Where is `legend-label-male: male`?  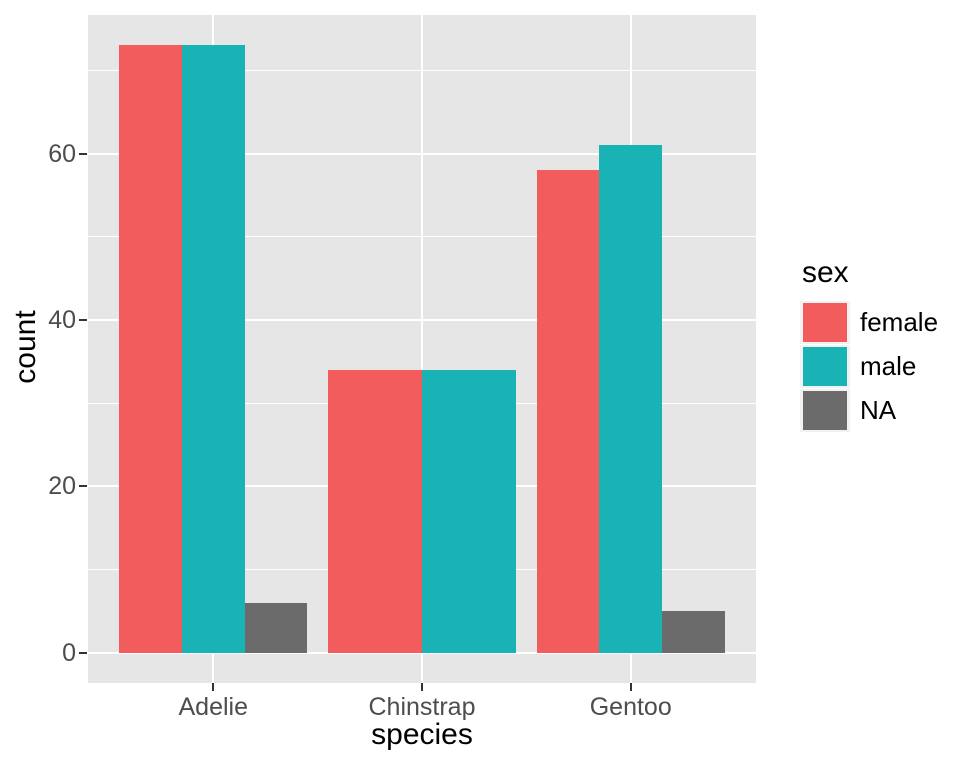
legend-label-male: male is located at coordinates (888, 365).